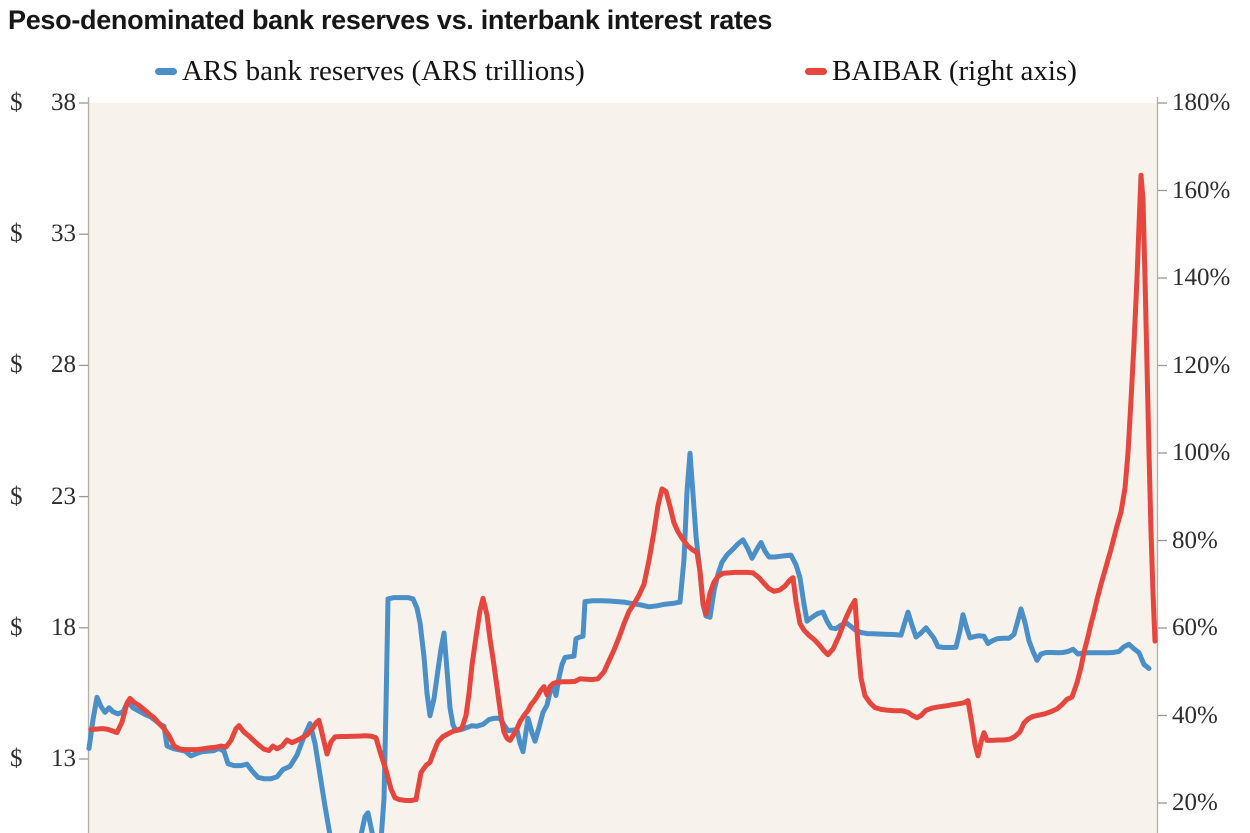  What do you see at coordinates (43, 497) in the screenshot?
I see `left-axis-tick-label: $23` at bounding box center [43, 497].